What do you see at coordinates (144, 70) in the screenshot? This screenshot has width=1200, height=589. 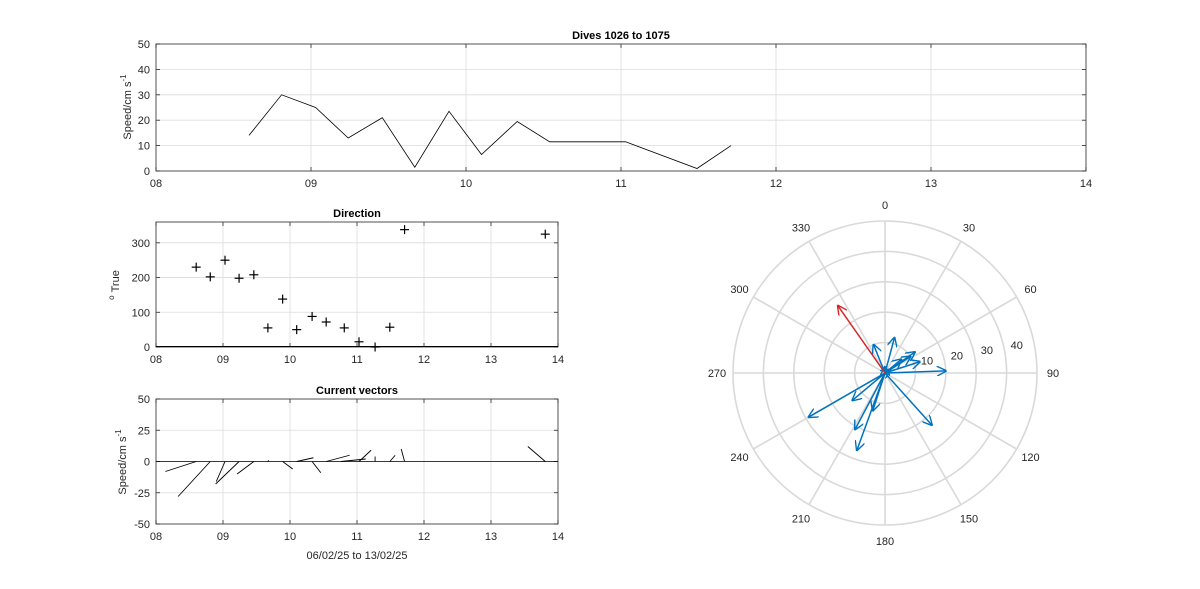 I see `y-tick-label: 40` at bounding box center [144, 70].